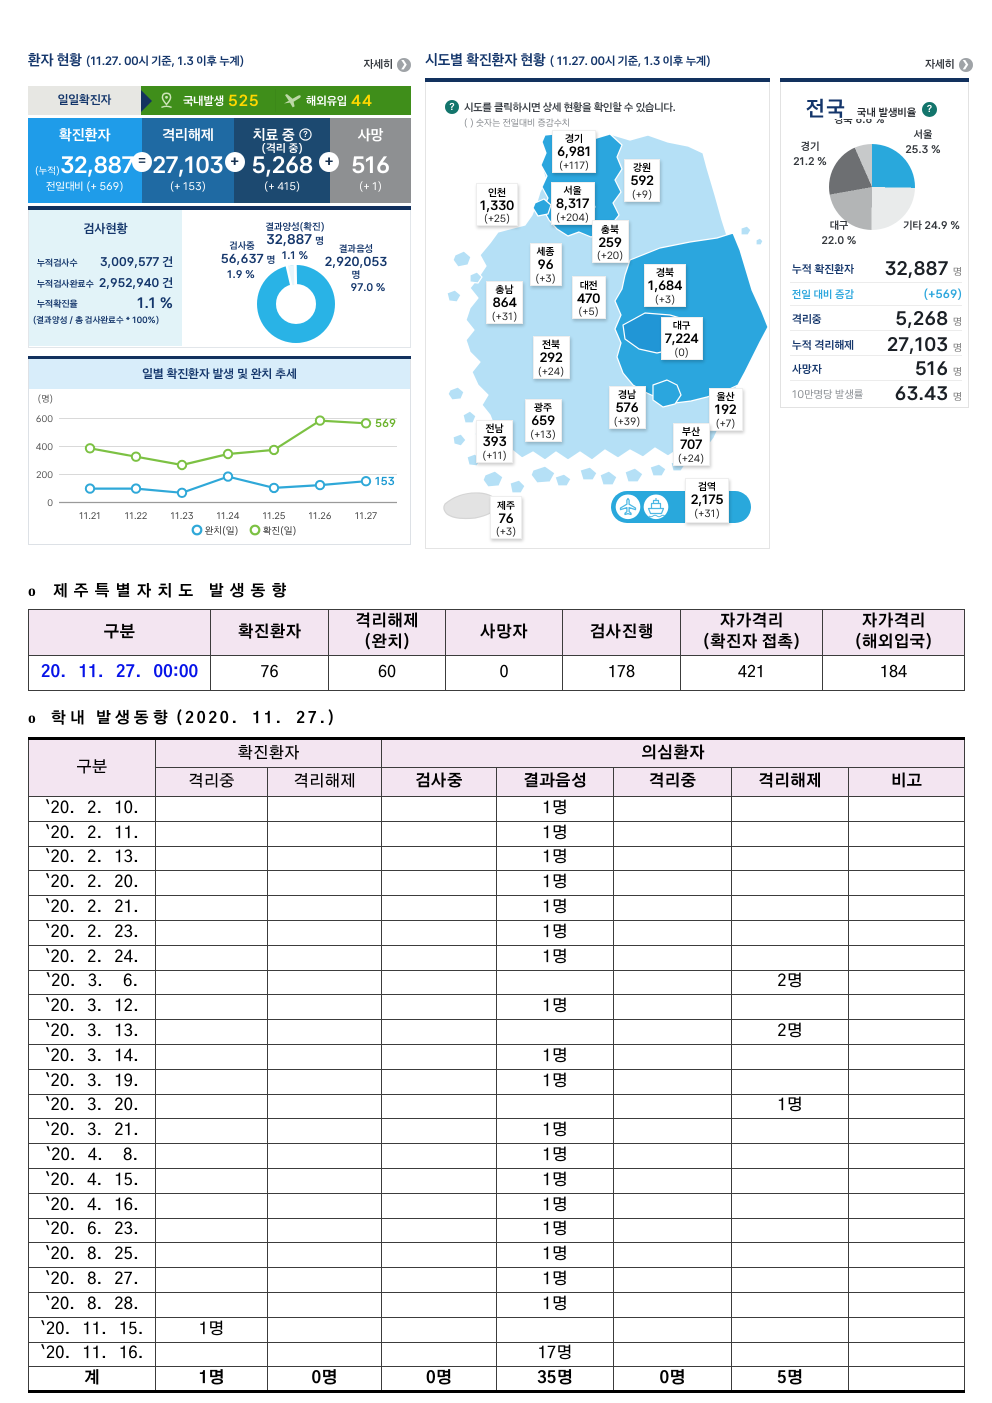 Image resolution: width=992 pixels, height=1403 pixels. Describe the element at coordinates (45, 399) in the screenshot. I see `svg-text: (명)` at that location.